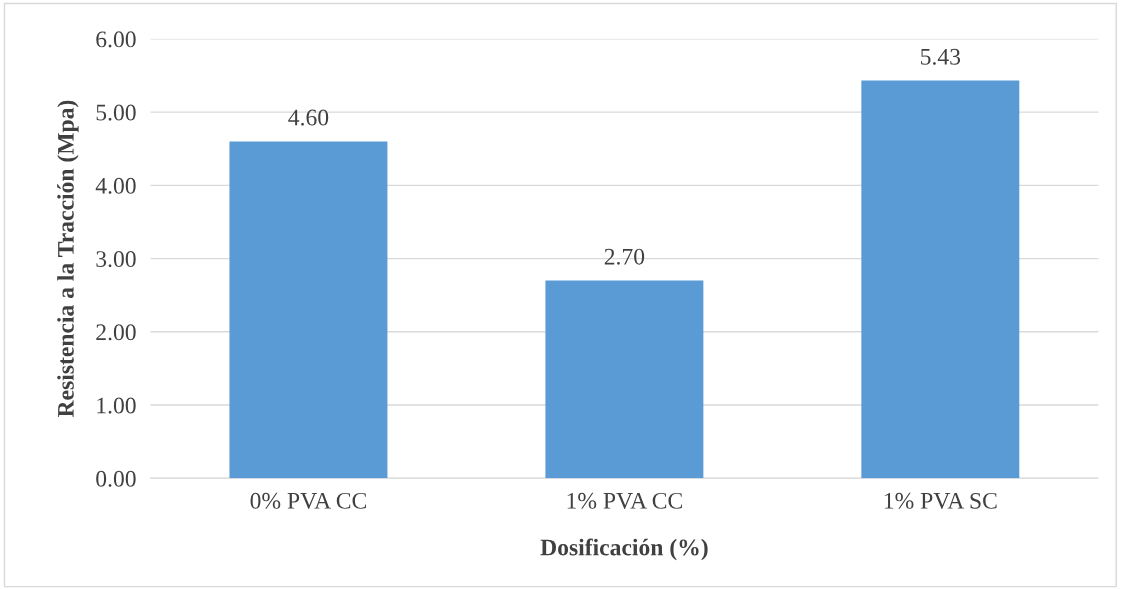  Describe the element at coordinates (940, 500) in the screenshot. I see `x-tick-label: 1% PVA SC` at that location.